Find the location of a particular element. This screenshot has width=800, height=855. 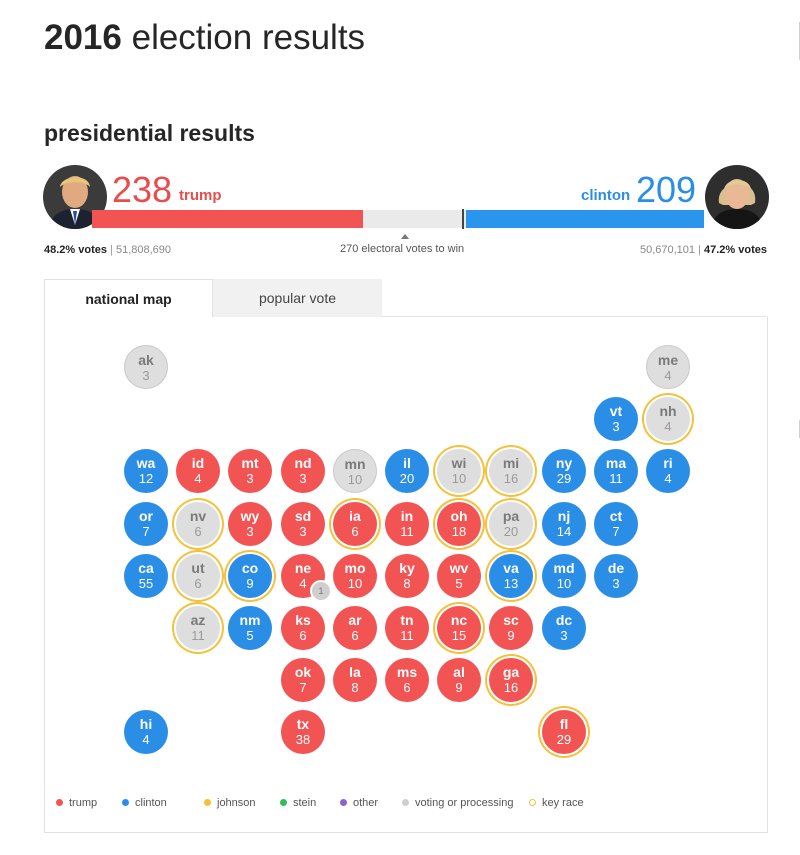

state-abbr: ok is located at coordinates (303, 672).